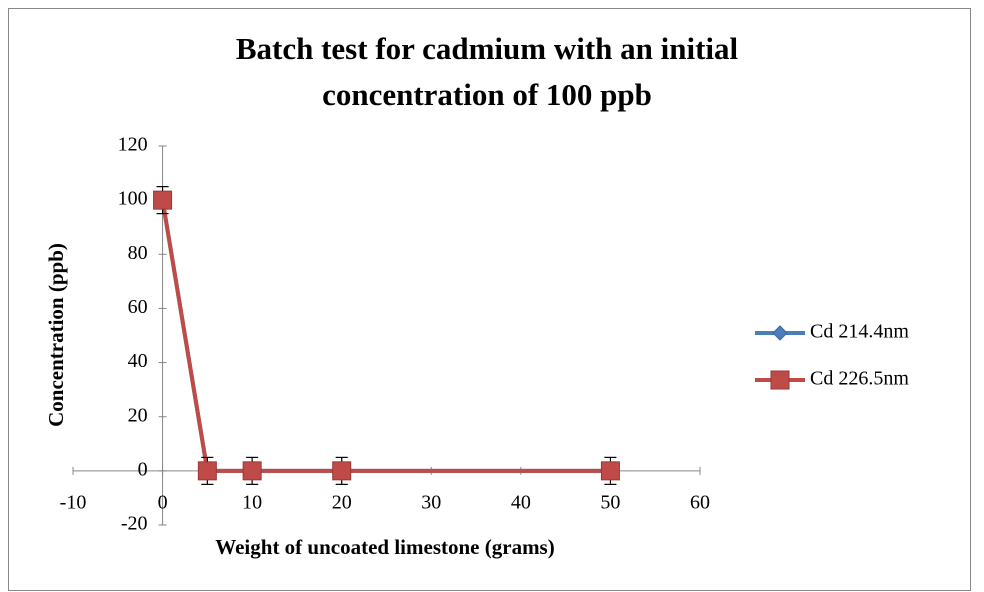 This screenshot has height=592, width=984. Describe the element at coordinates (138, 253) in the screenshot. I see `y-tick-label: 80` at that location.